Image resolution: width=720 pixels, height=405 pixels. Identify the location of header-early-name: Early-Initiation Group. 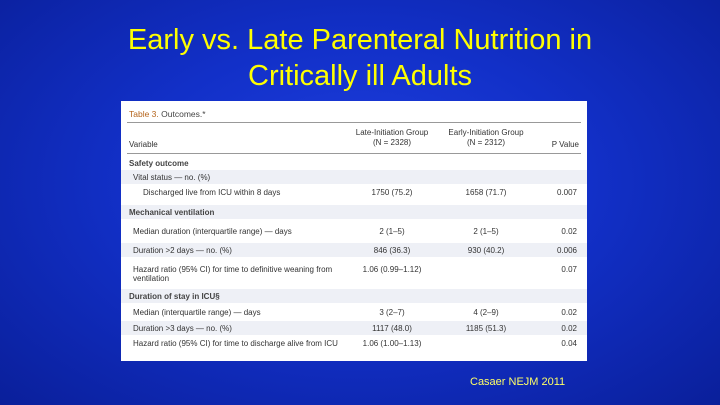
(486, 132).